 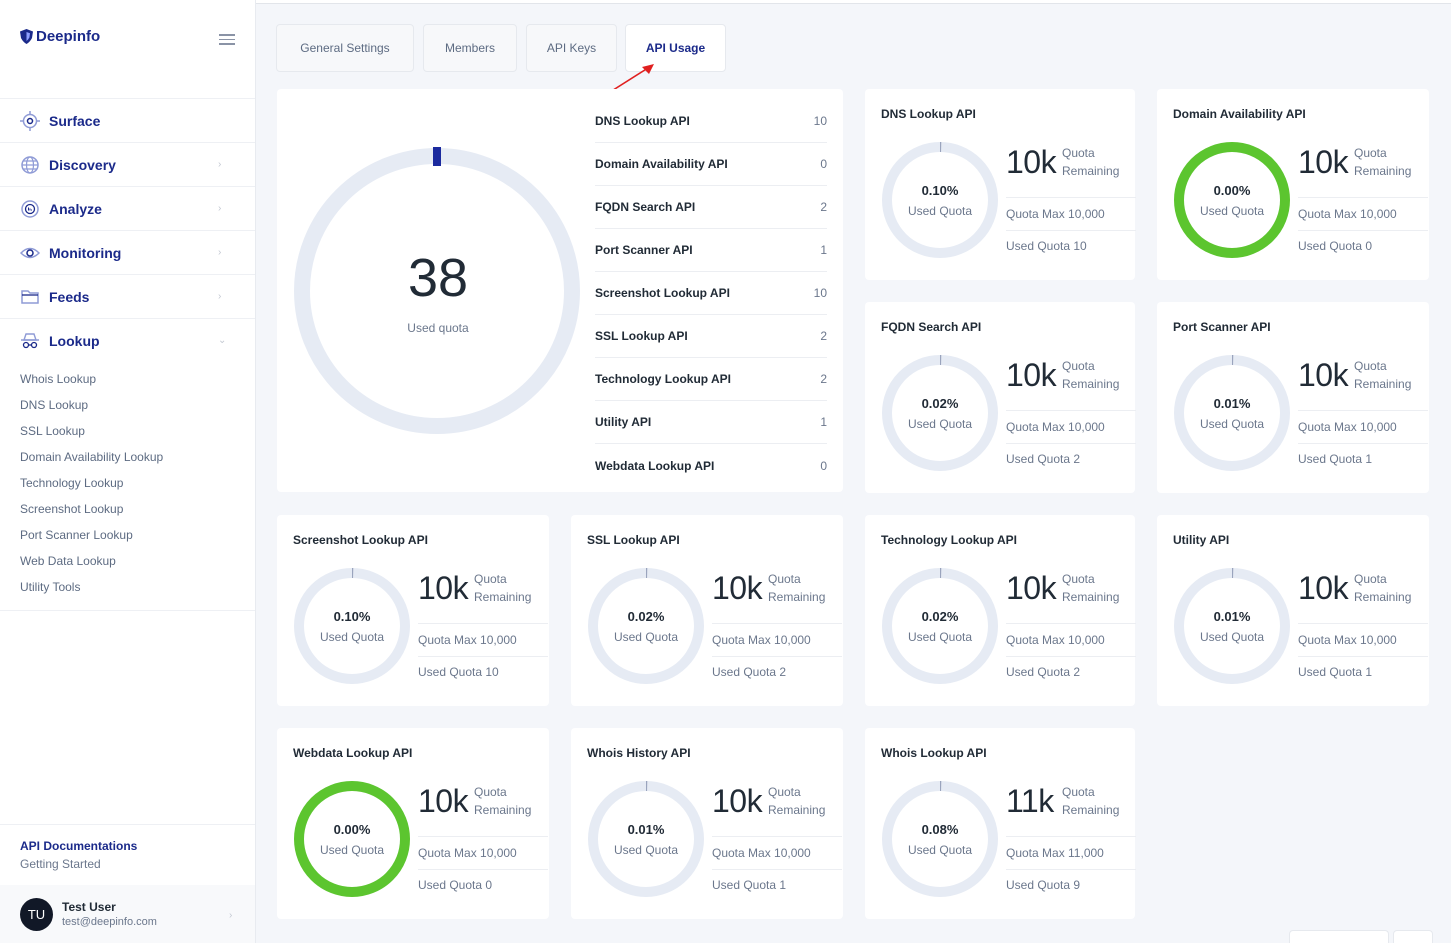 What do you see at coordinates (89, 907) in the screenshot?
I see `user-name: Test User` at bounding box center [89, 907].